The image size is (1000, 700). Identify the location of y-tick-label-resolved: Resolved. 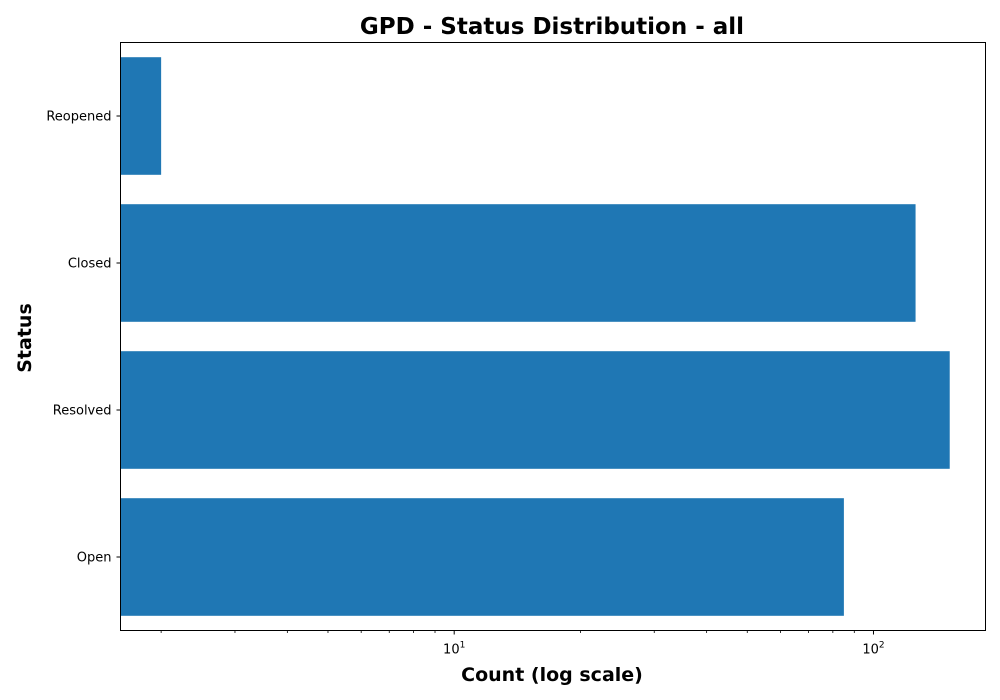
(82, 411).